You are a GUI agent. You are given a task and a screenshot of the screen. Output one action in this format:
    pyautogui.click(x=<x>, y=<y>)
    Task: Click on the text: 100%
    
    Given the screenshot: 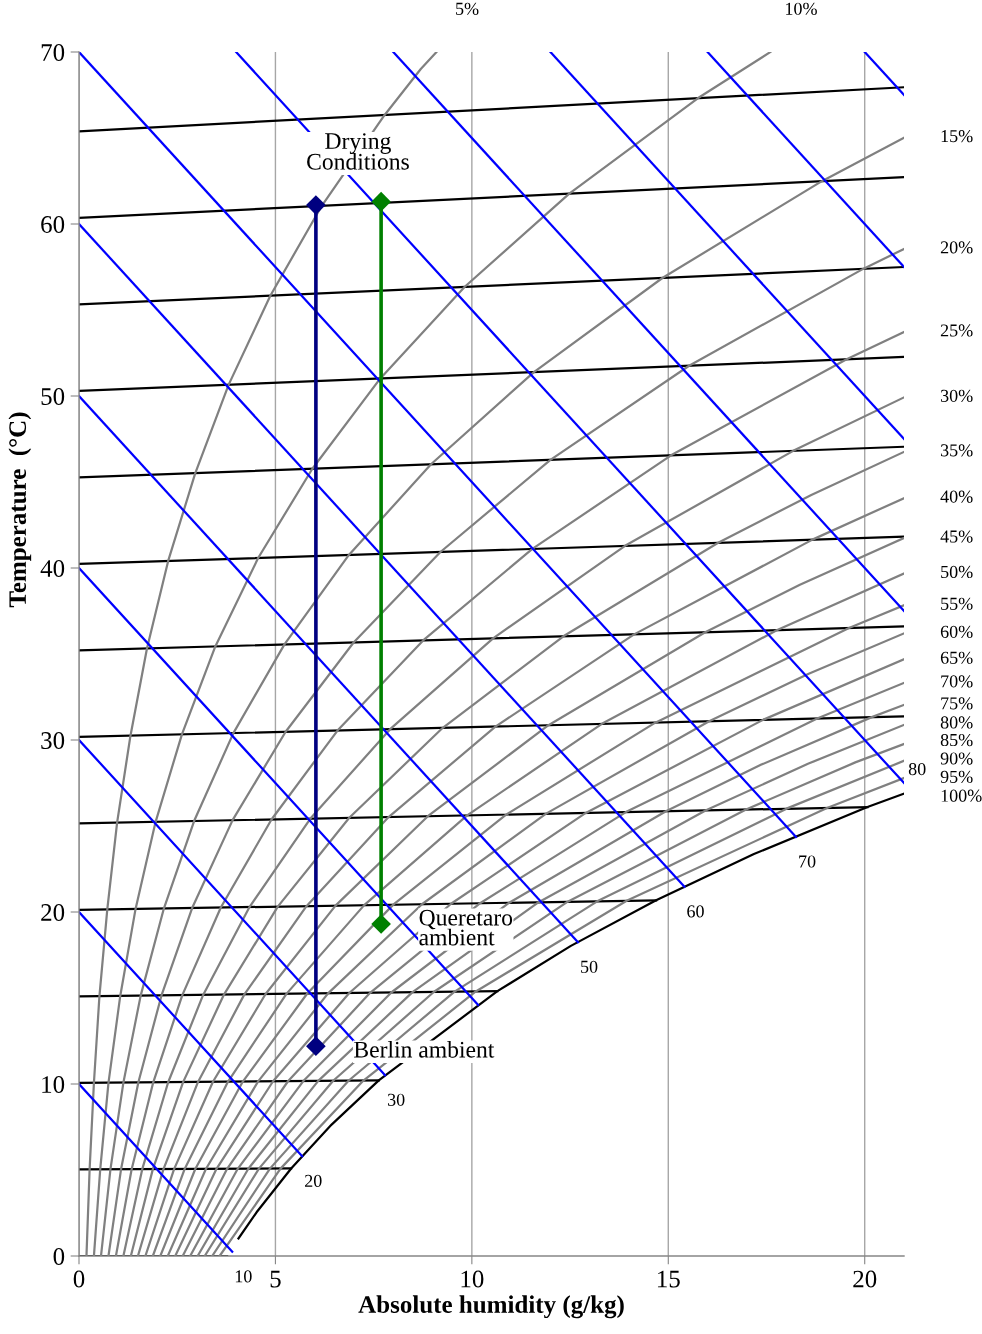 What is the action you would take?
    pyautogui.click(x=961, y=795)
    